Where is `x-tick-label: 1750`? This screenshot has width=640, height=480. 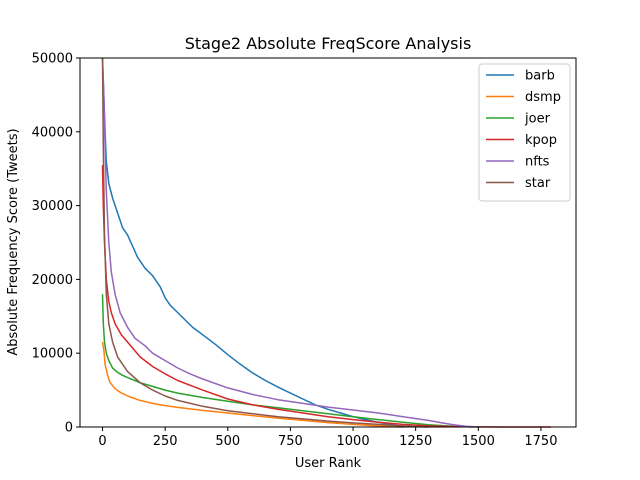
x-tick-label: 1750 is located at coordinates (540, 441).